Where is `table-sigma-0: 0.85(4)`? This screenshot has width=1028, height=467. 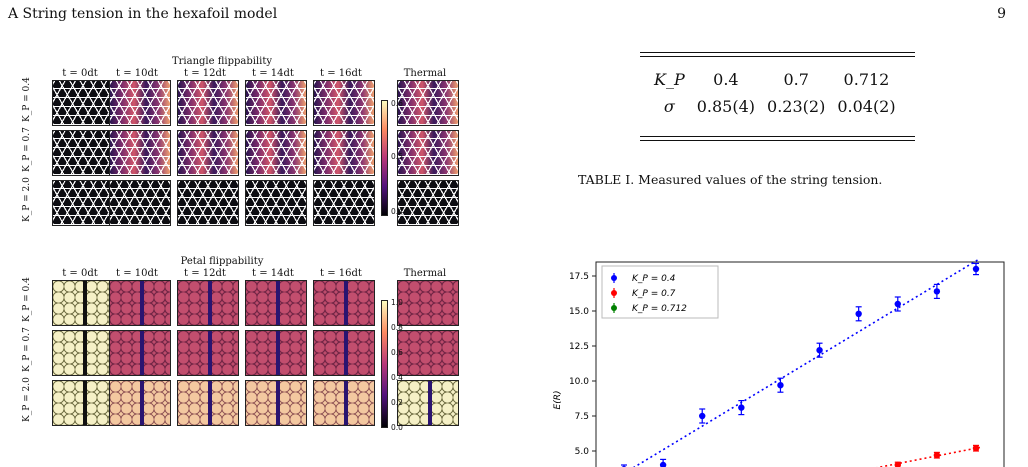 table-sigma-0: 0.85(4) is located at coordinates (726, 106).